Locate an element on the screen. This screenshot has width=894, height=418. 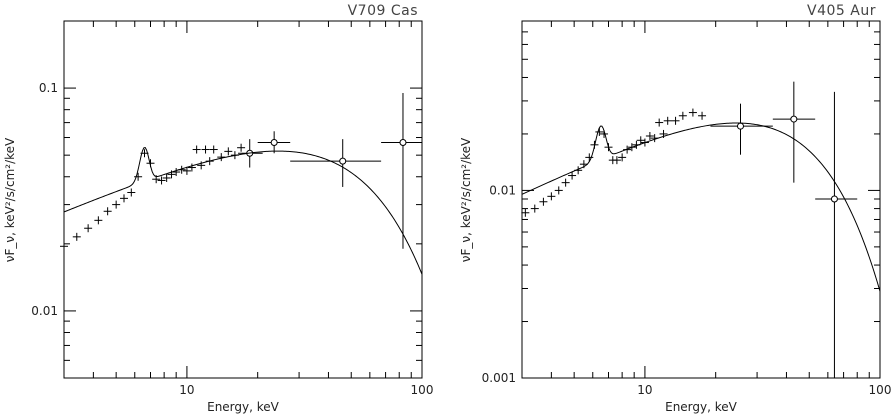
model-curve is located at coordinates (243, 211).